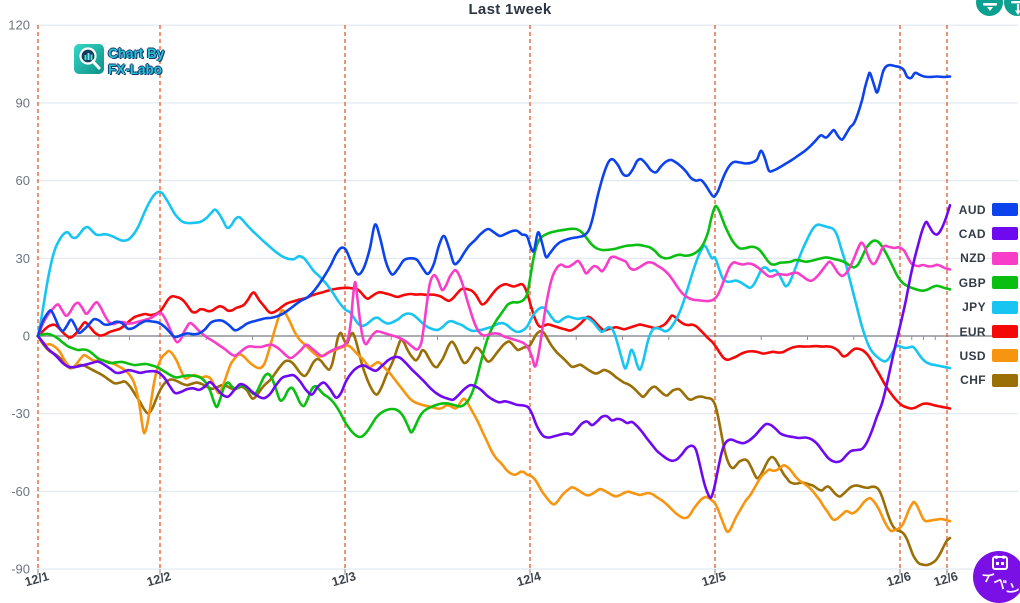 The width and height of the screenshot is (1020, 603). Describe the element at coordinates (713, 579) in the screenshot. I see `x-axis-label: 12/5` at that location.